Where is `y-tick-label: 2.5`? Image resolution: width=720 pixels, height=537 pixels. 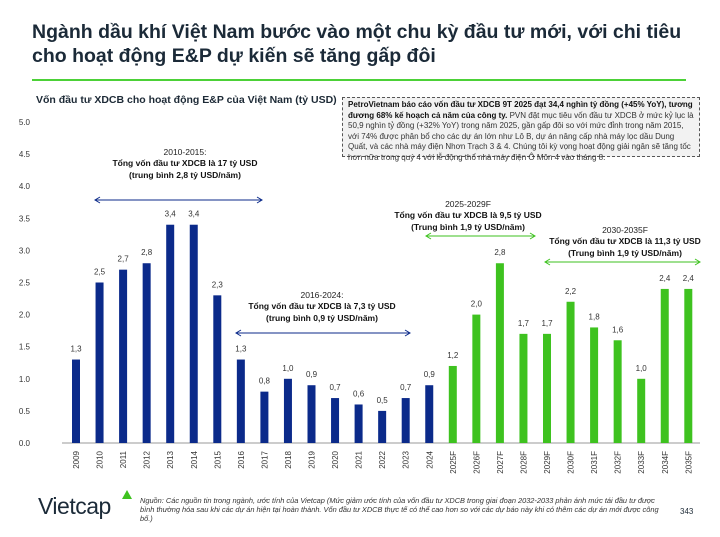 y-tick-label: 2.5 is located at coordinates (25, 283).